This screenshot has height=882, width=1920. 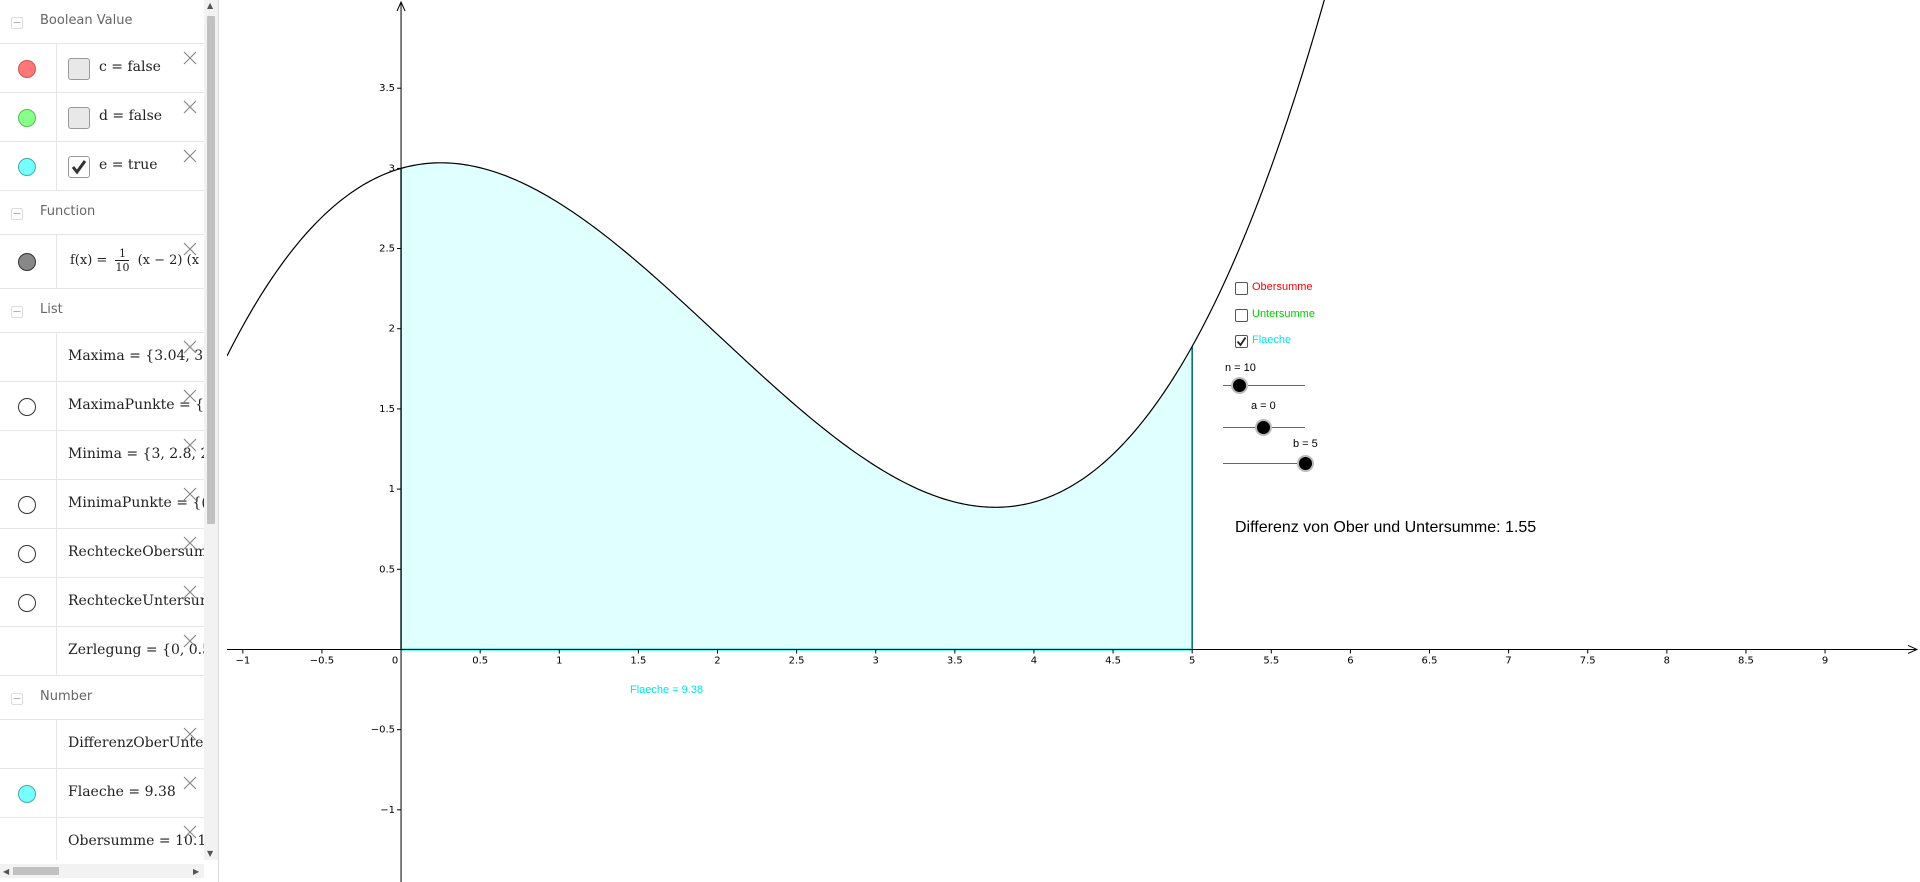 I want to click on collapse-boolean-toggle: −, so click(x=17, y=22).